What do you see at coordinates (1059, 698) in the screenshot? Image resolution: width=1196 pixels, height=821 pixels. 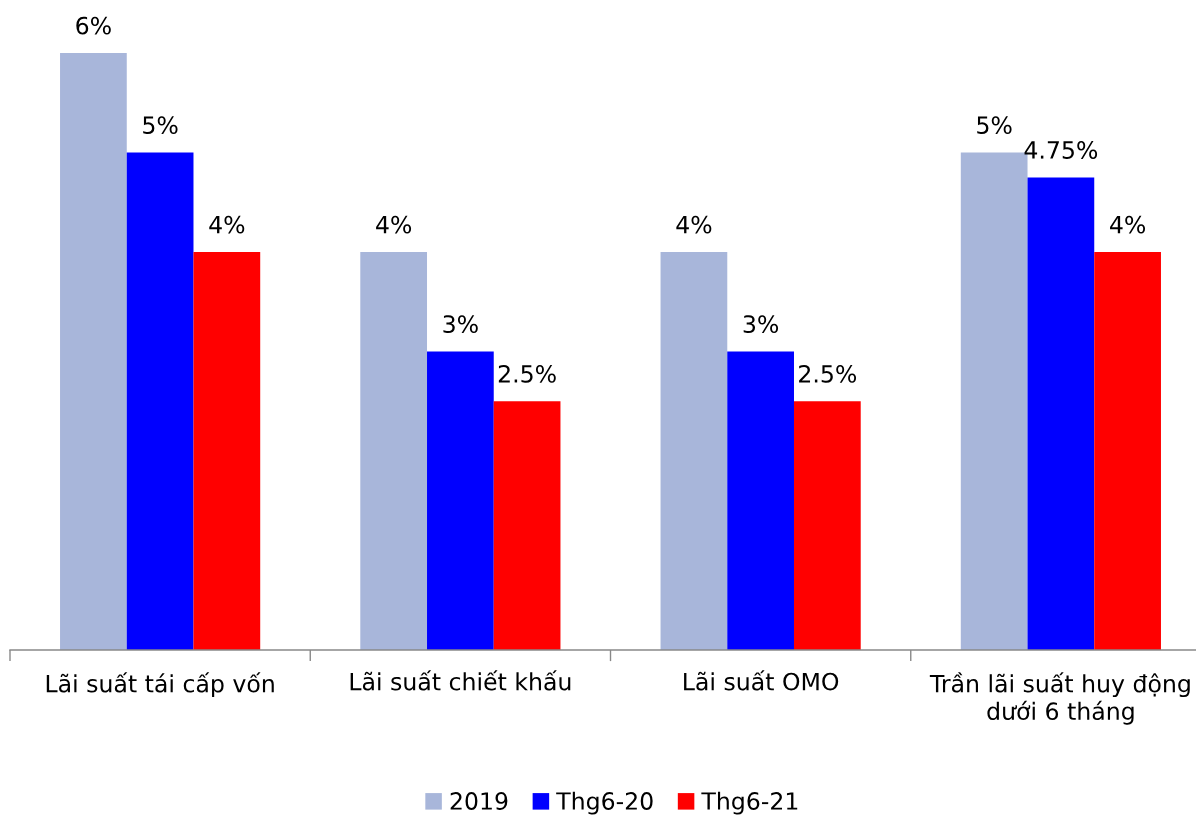 I see `x-tick-label: Trần lãi suất huy động dưới 6 tháng` at bounding box center [1059, 698].